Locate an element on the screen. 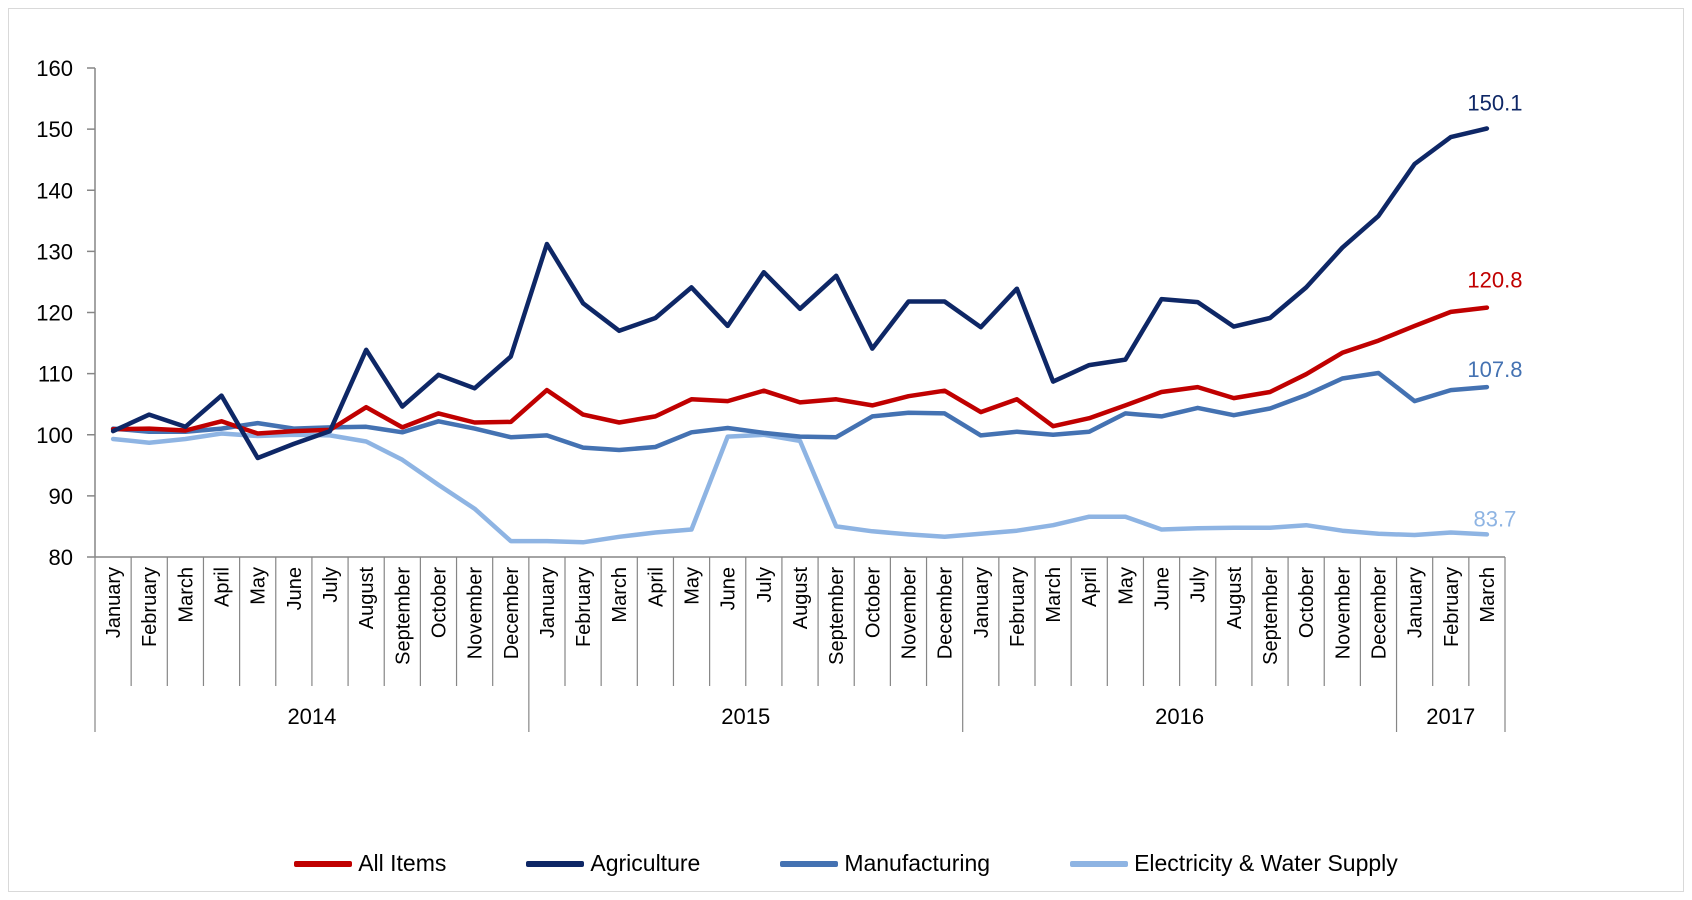 This screenshot has width=1692, height=900. x-tick-label: September is located at coordinates (837, 616).